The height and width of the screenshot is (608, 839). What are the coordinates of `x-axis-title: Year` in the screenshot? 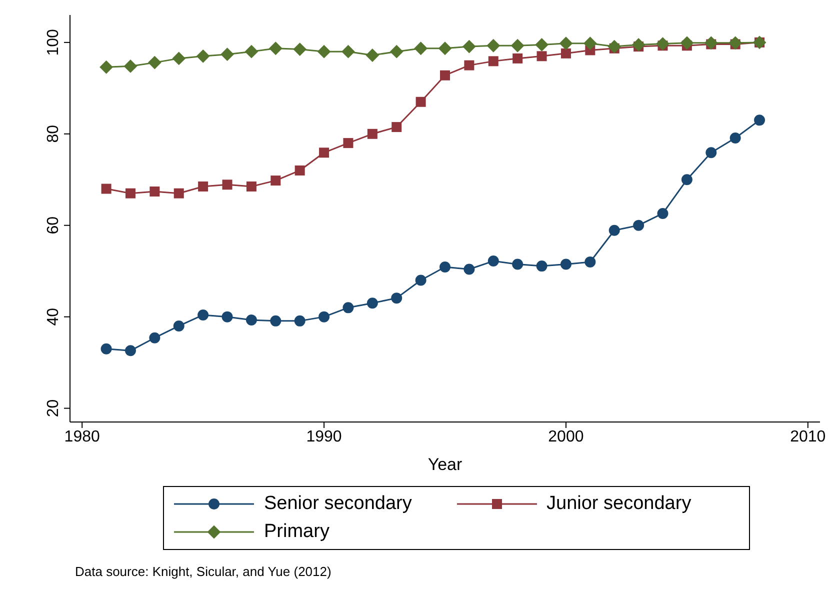 It's located at (445, 464).